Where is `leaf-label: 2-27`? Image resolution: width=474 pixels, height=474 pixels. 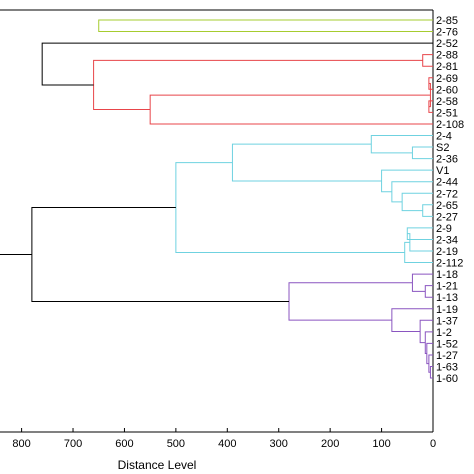 leaf-label: 2-27 is located at coordinates (447, 217).